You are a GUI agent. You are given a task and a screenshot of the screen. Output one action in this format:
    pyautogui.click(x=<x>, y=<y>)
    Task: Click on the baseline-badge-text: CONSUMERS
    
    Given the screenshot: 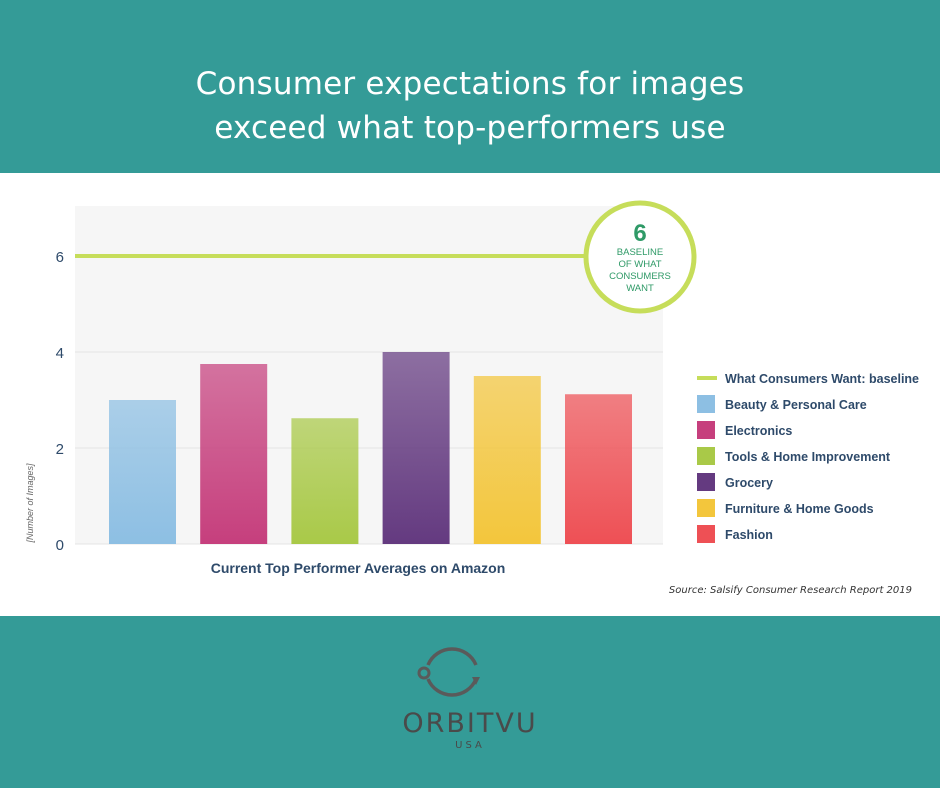 What is the action you would take?
    pyautogui.click(x=640, y=276)
    